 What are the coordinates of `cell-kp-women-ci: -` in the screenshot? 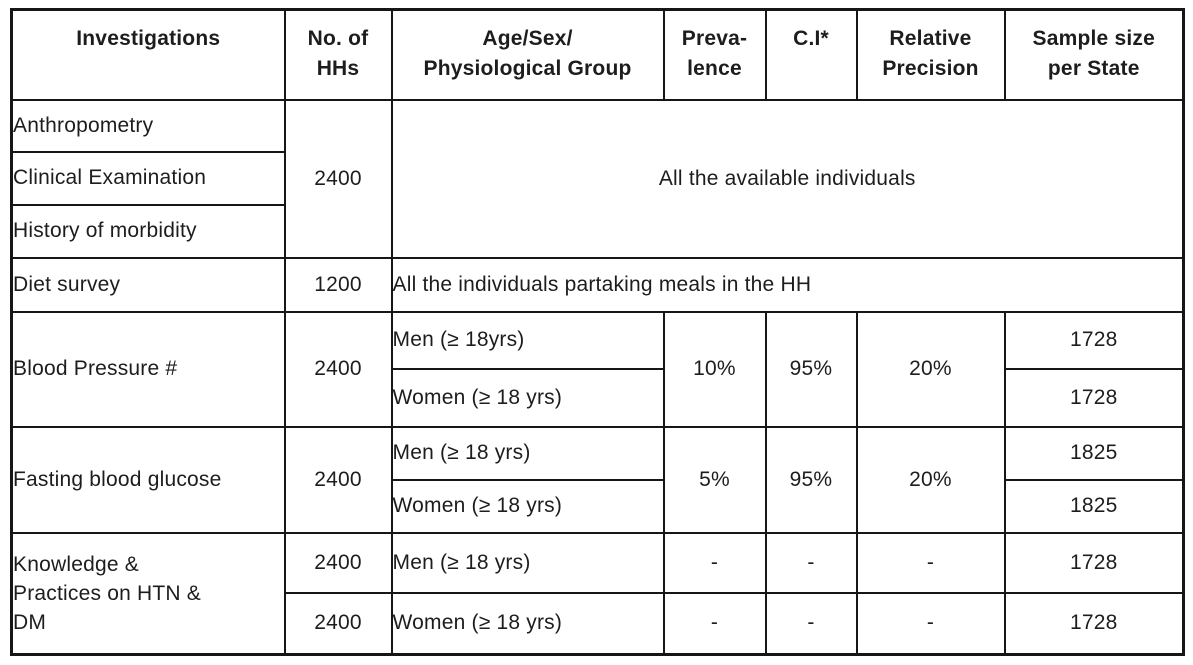 It's located at (811, 623).